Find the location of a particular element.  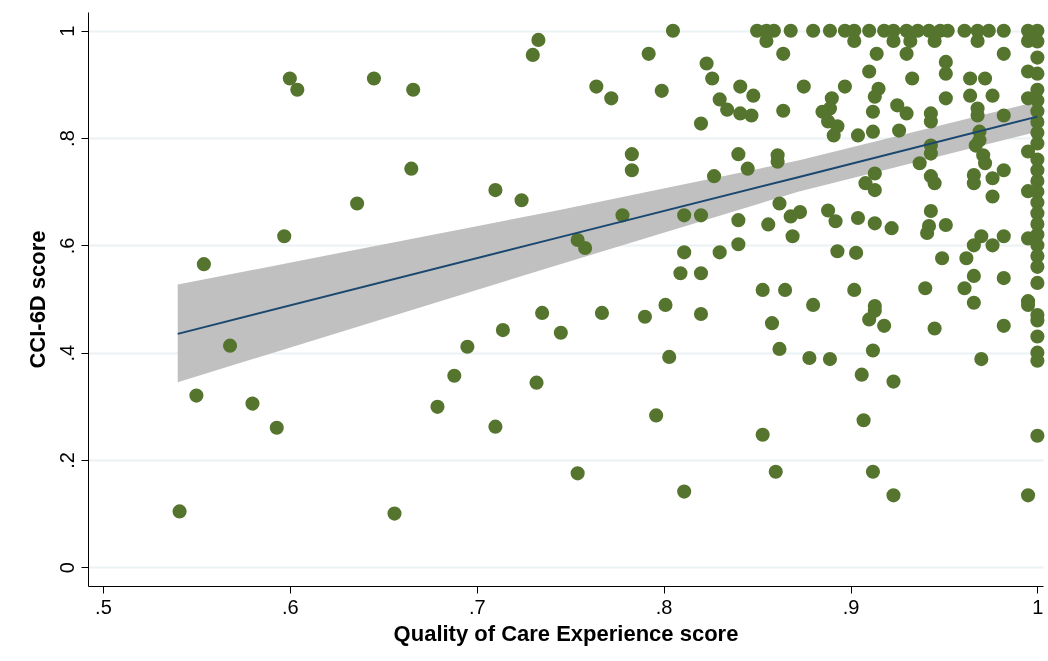

x-tick-label: .6 is located at coordinates (290, 606).